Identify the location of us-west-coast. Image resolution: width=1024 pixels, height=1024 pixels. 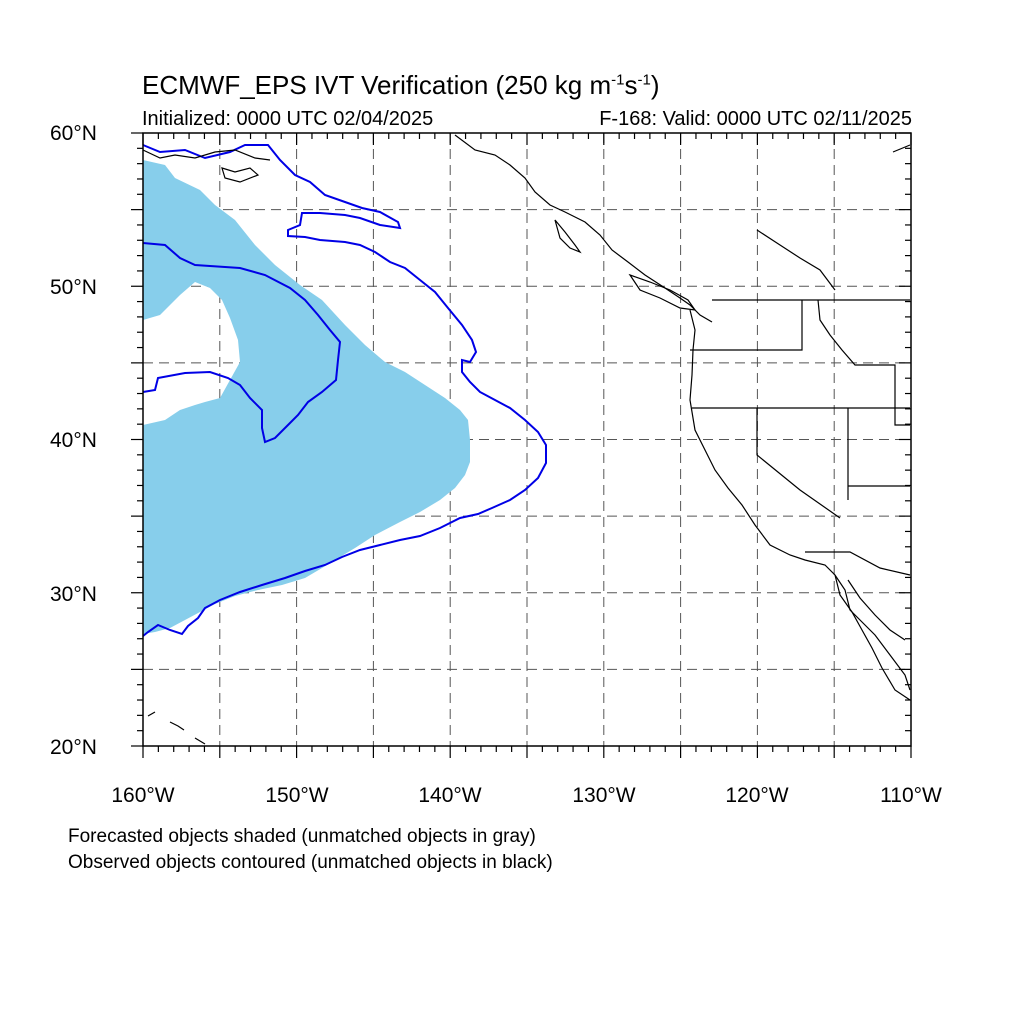
(800, 500).